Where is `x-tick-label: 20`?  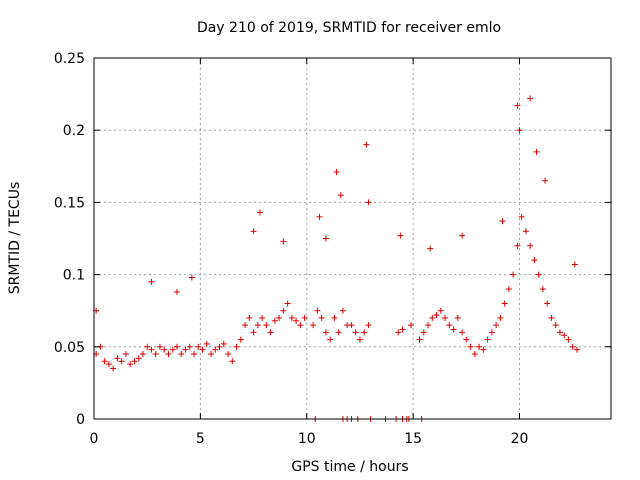
x-tick-label: 20 is located at coordinates (520, 439).